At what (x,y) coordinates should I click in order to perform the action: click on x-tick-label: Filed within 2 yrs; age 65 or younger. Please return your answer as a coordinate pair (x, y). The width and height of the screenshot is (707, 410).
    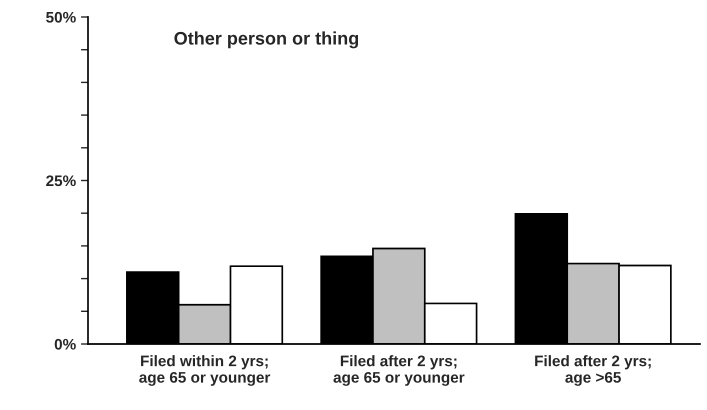
    Looking at the image, I should click on (204, 370).